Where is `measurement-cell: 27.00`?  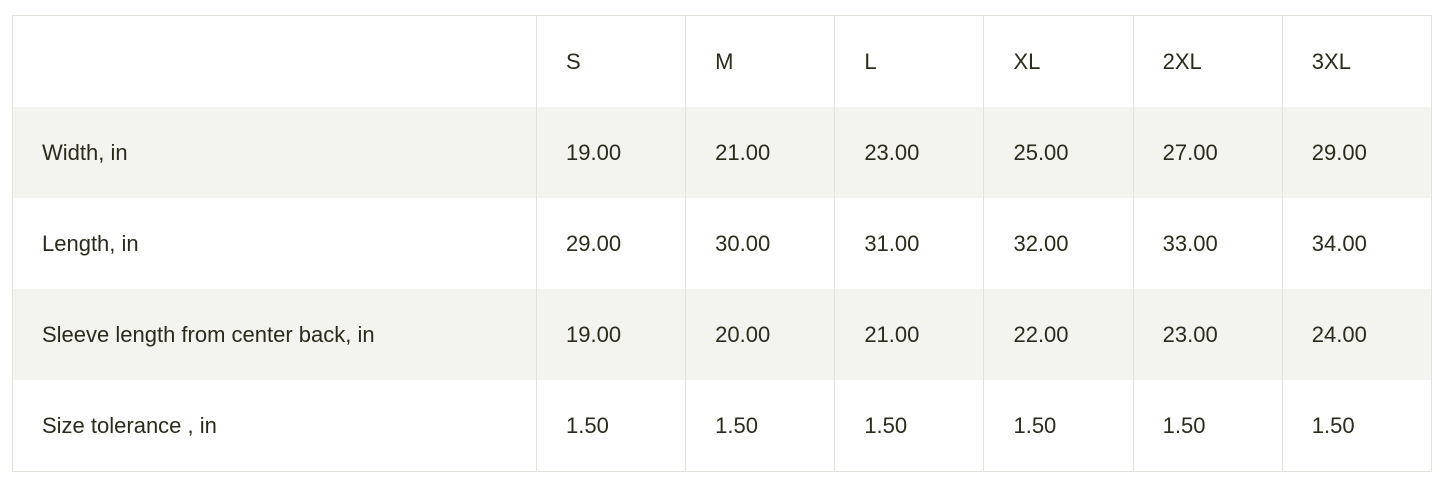
measurement-cell: 27.00 is located at coordinates (1207, 152).